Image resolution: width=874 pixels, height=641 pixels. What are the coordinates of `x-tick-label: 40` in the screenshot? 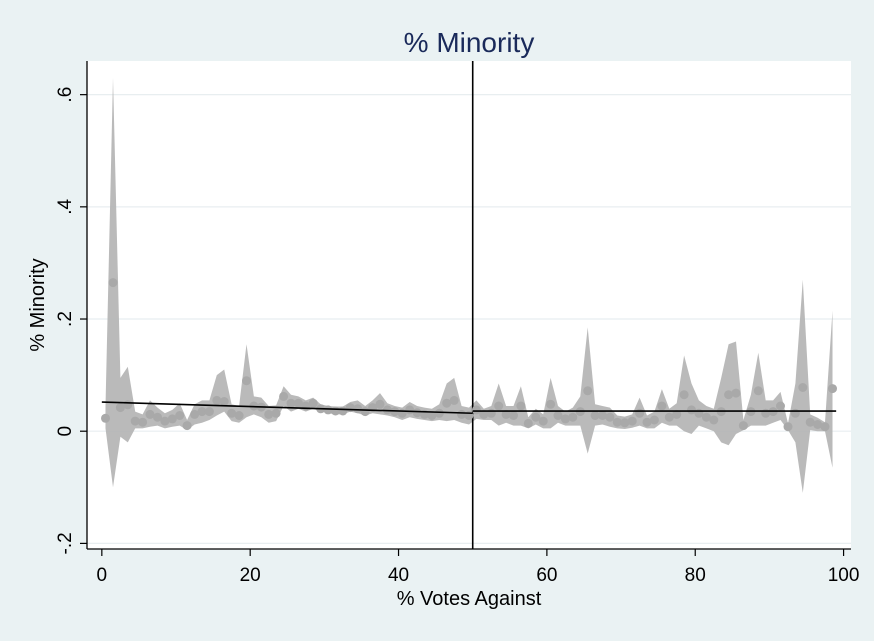 It's located at (398, 575).